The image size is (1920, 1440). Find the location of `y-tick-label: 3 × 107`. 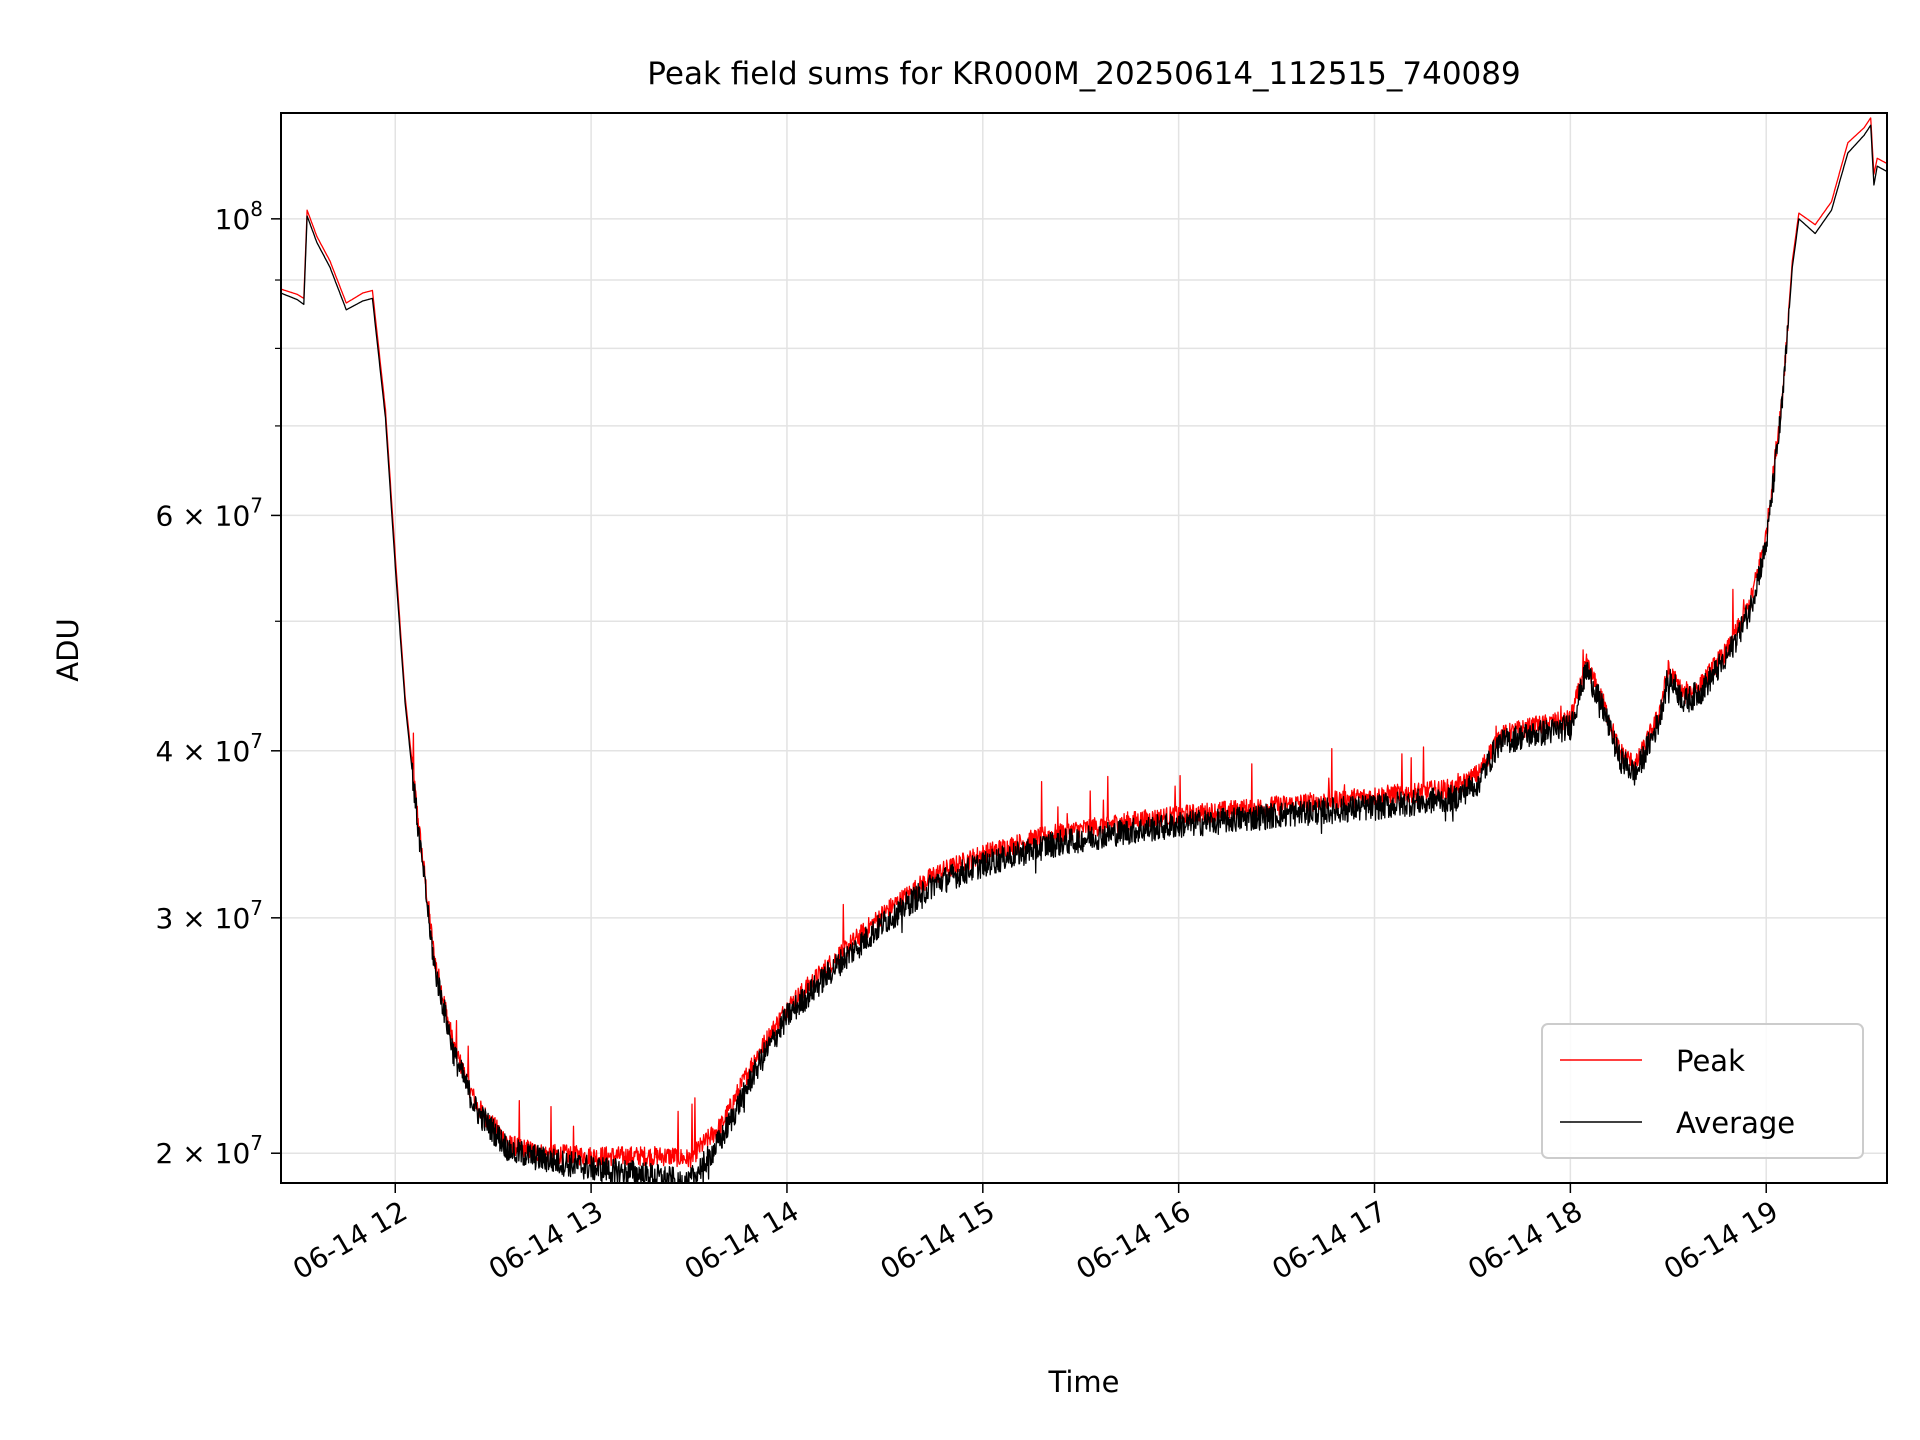

y-tick-label: 3 × 107 is located at coordinates (209, 915).